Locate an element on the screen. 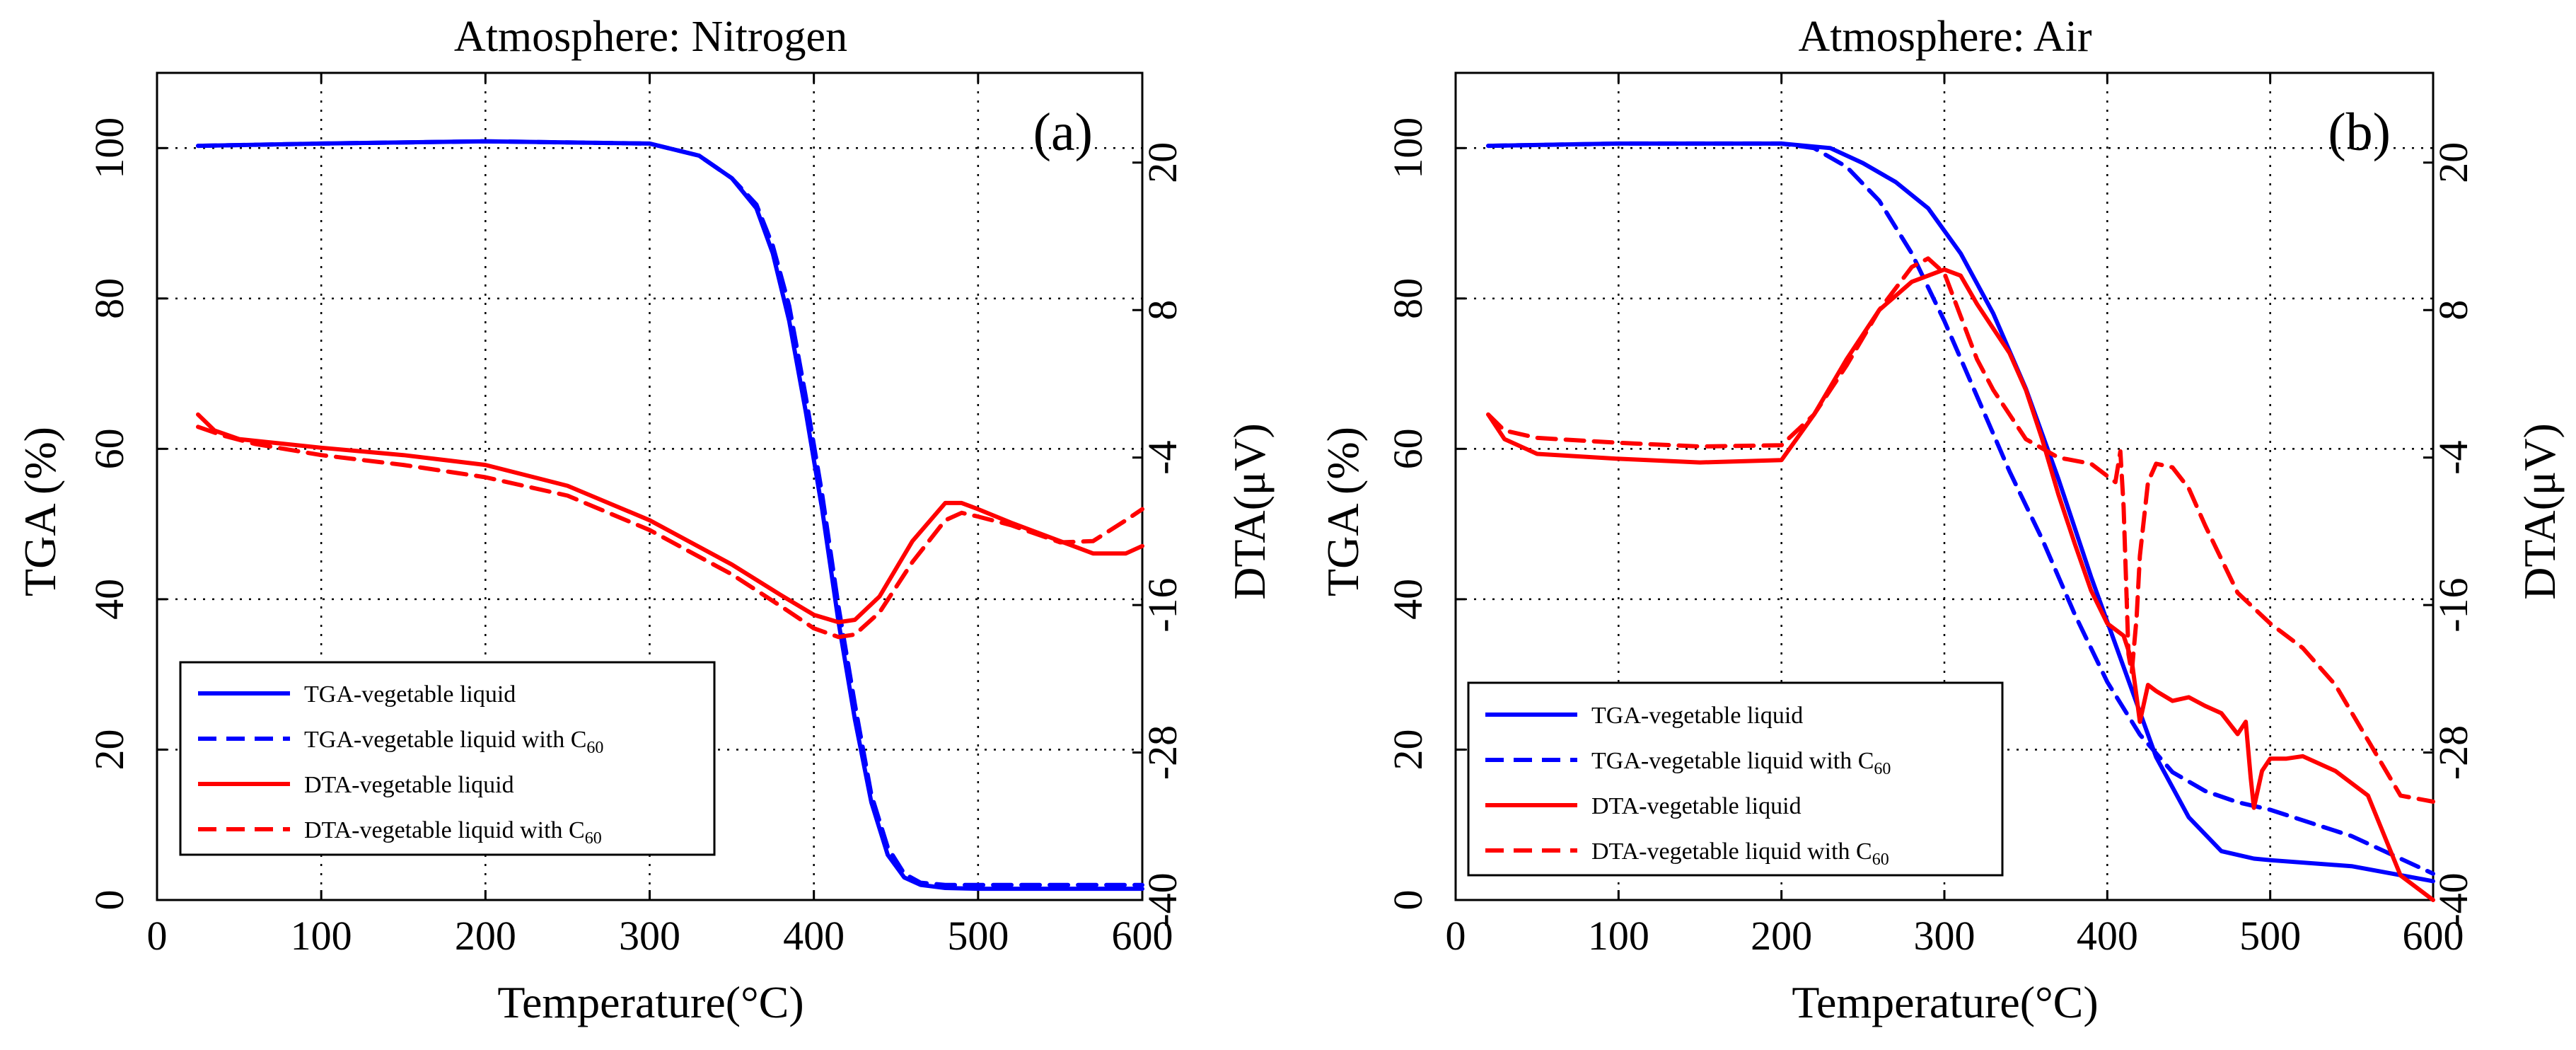  panel-label: (a) is located at coordinates (1063, 132).